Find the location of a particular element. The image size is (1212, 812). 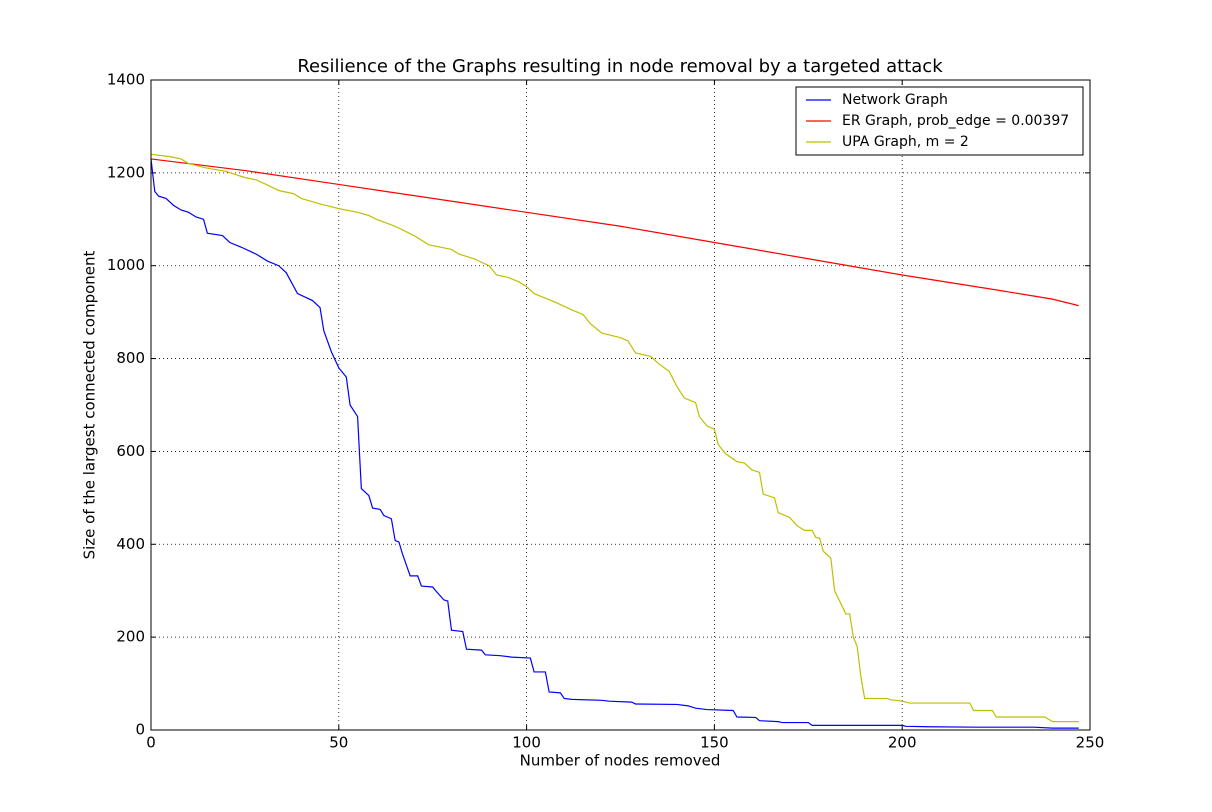

y-tick-label: 1200 is located at coordinates (126, 172).